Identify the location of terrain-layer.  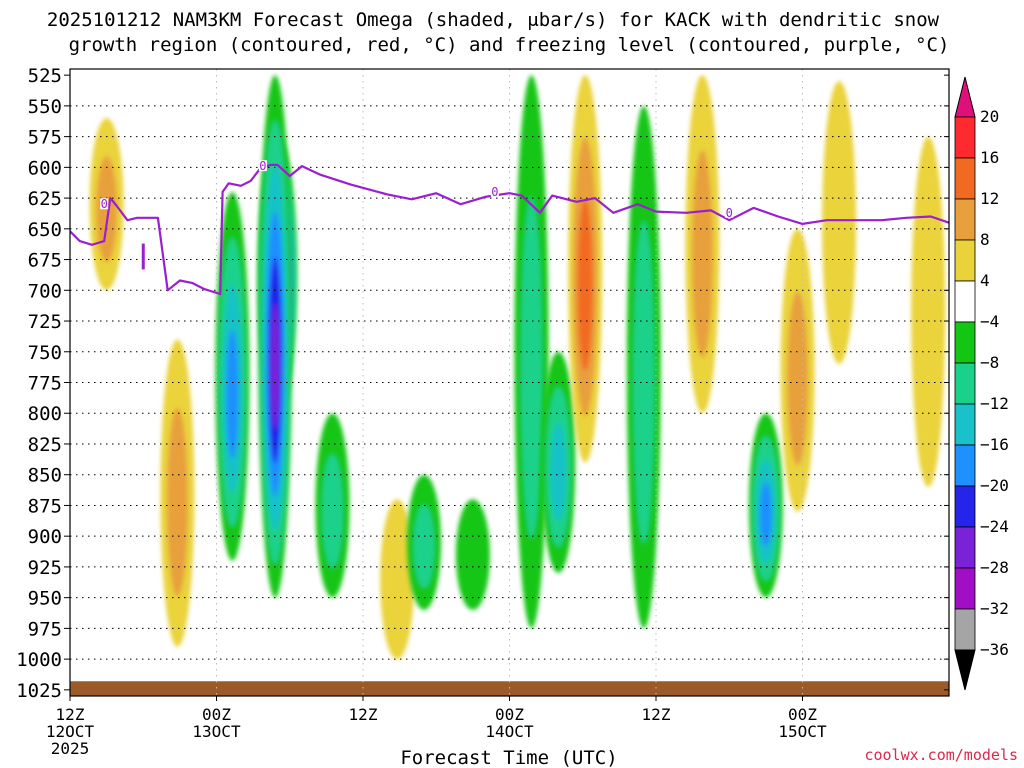
(509, 688).